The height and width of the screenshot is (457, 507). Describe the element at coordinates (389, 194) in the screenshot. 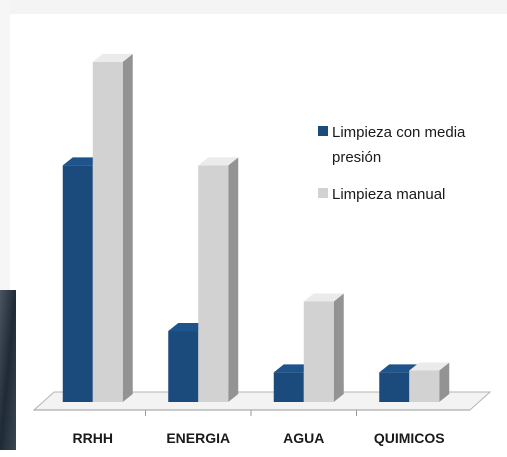

I see `legend-label: Limpieza manual` at that location.